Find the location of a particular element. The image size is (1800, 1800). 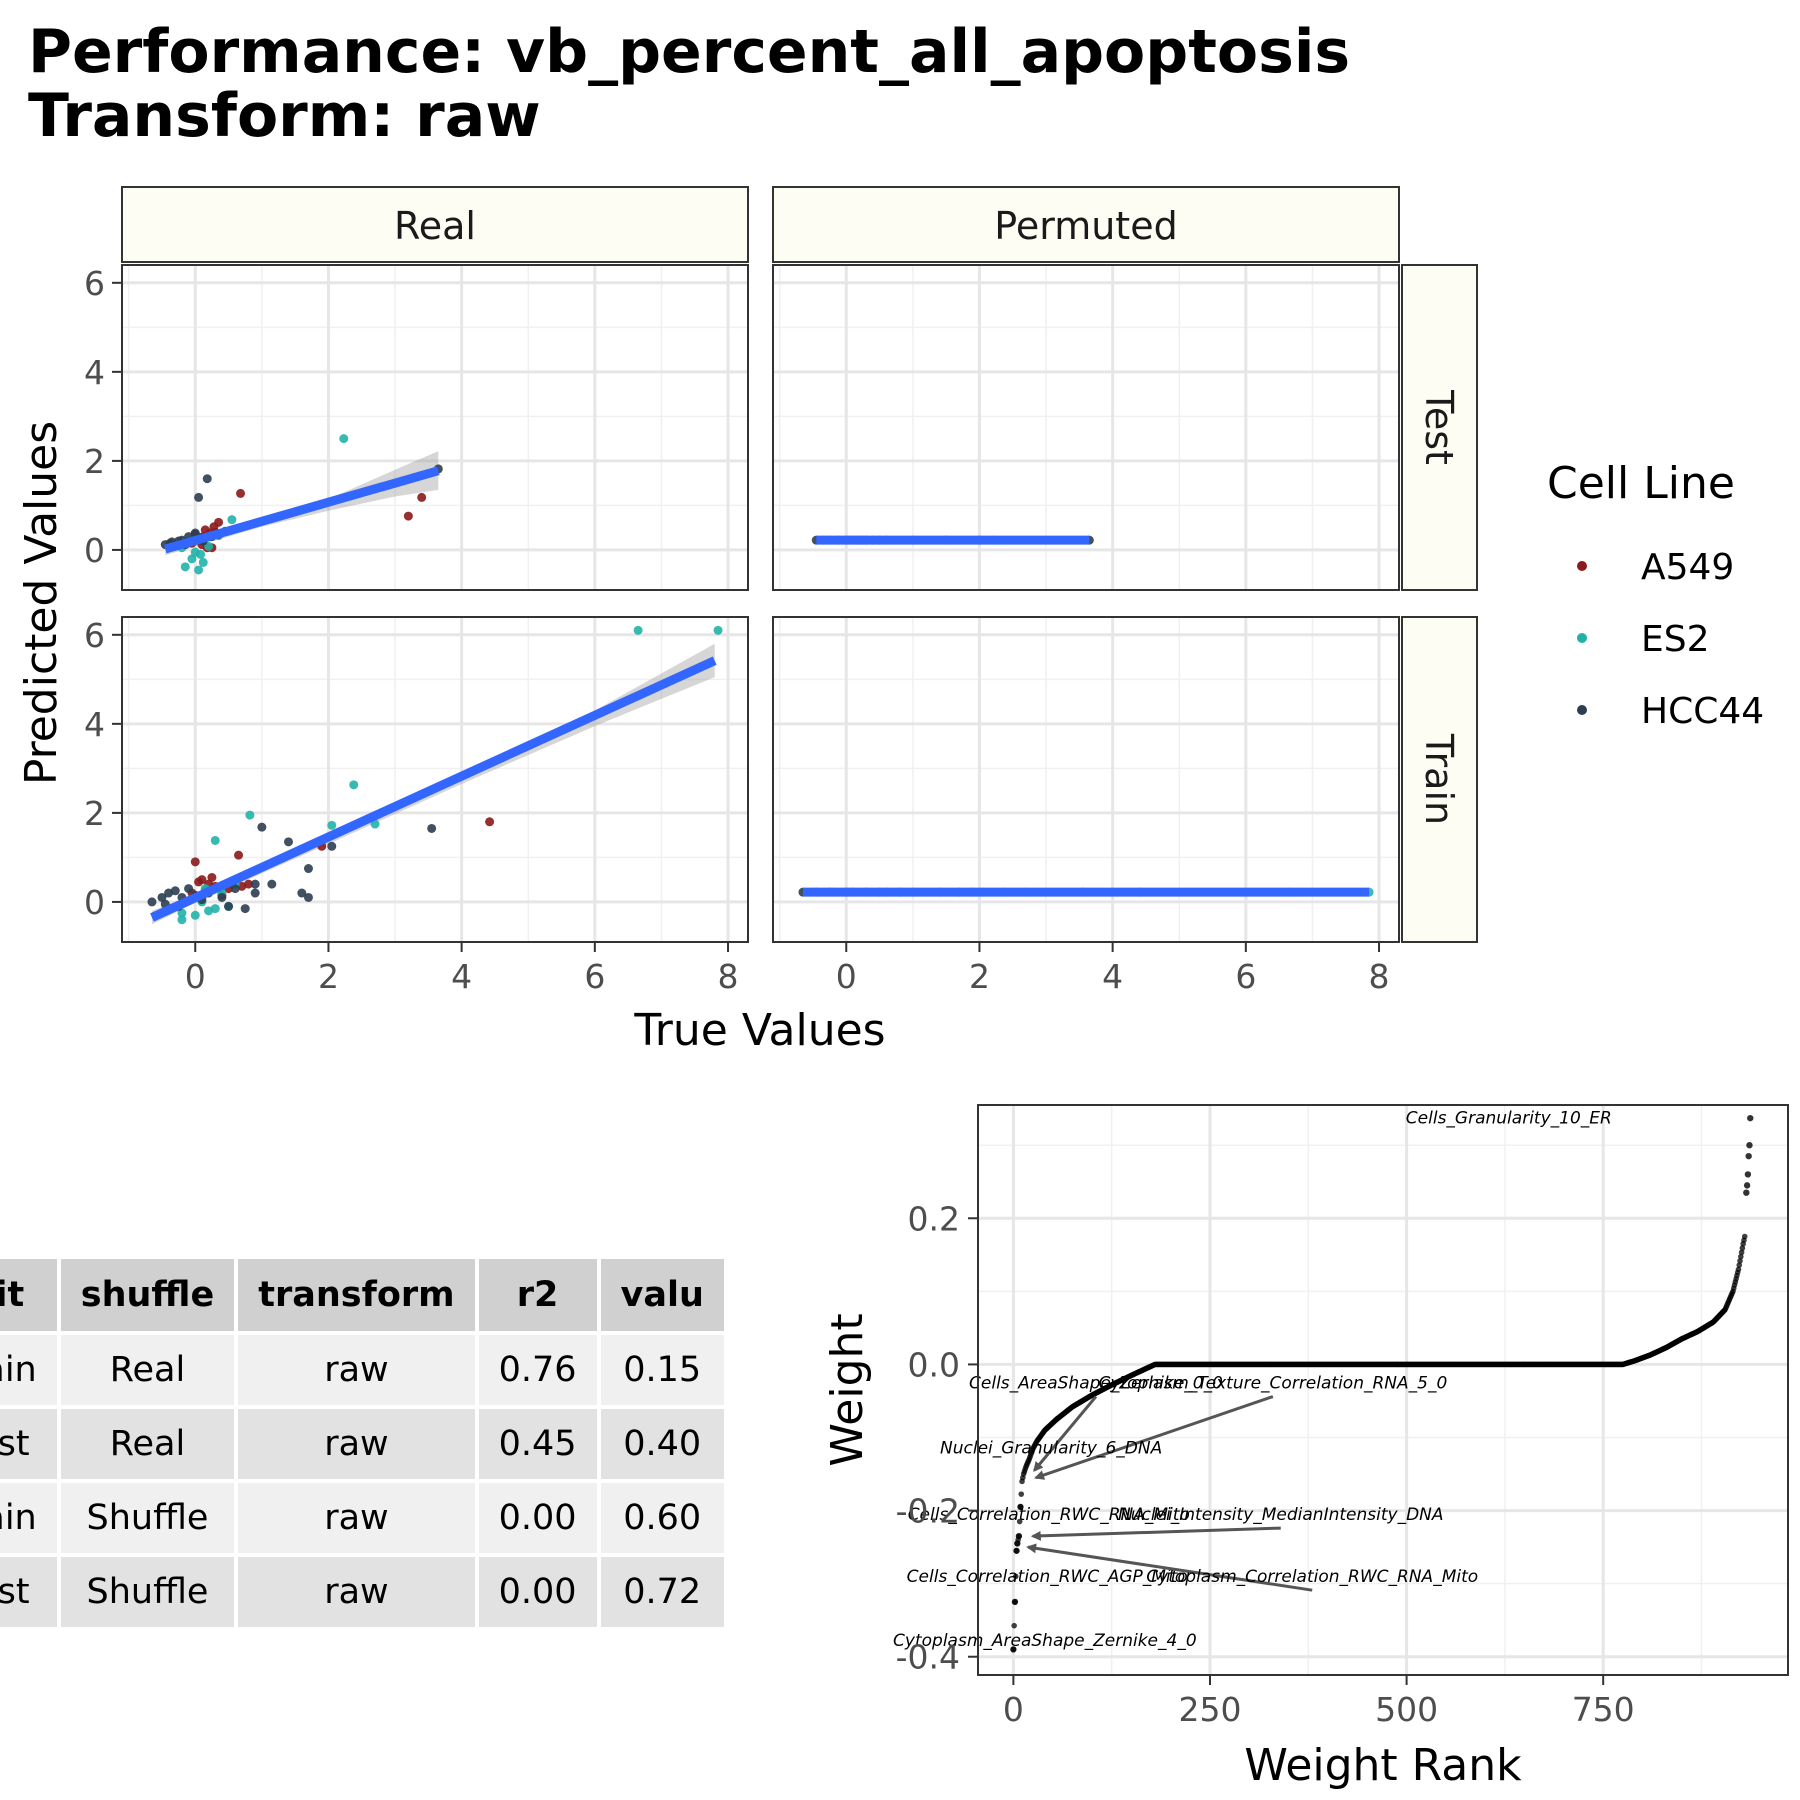

feature-label: Cells_Correlation_RWC_AGP_Mito is located at coordinates (1047, 1577).